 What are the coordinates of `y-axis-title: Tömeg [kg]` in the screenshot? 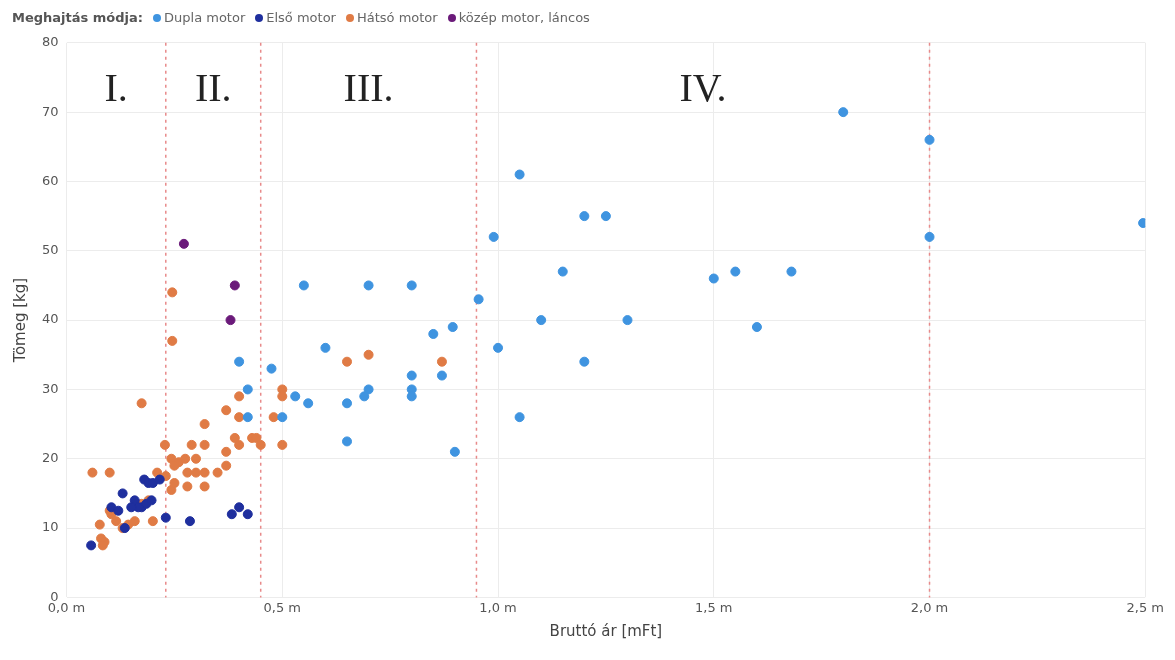 It's located at (19, 320).